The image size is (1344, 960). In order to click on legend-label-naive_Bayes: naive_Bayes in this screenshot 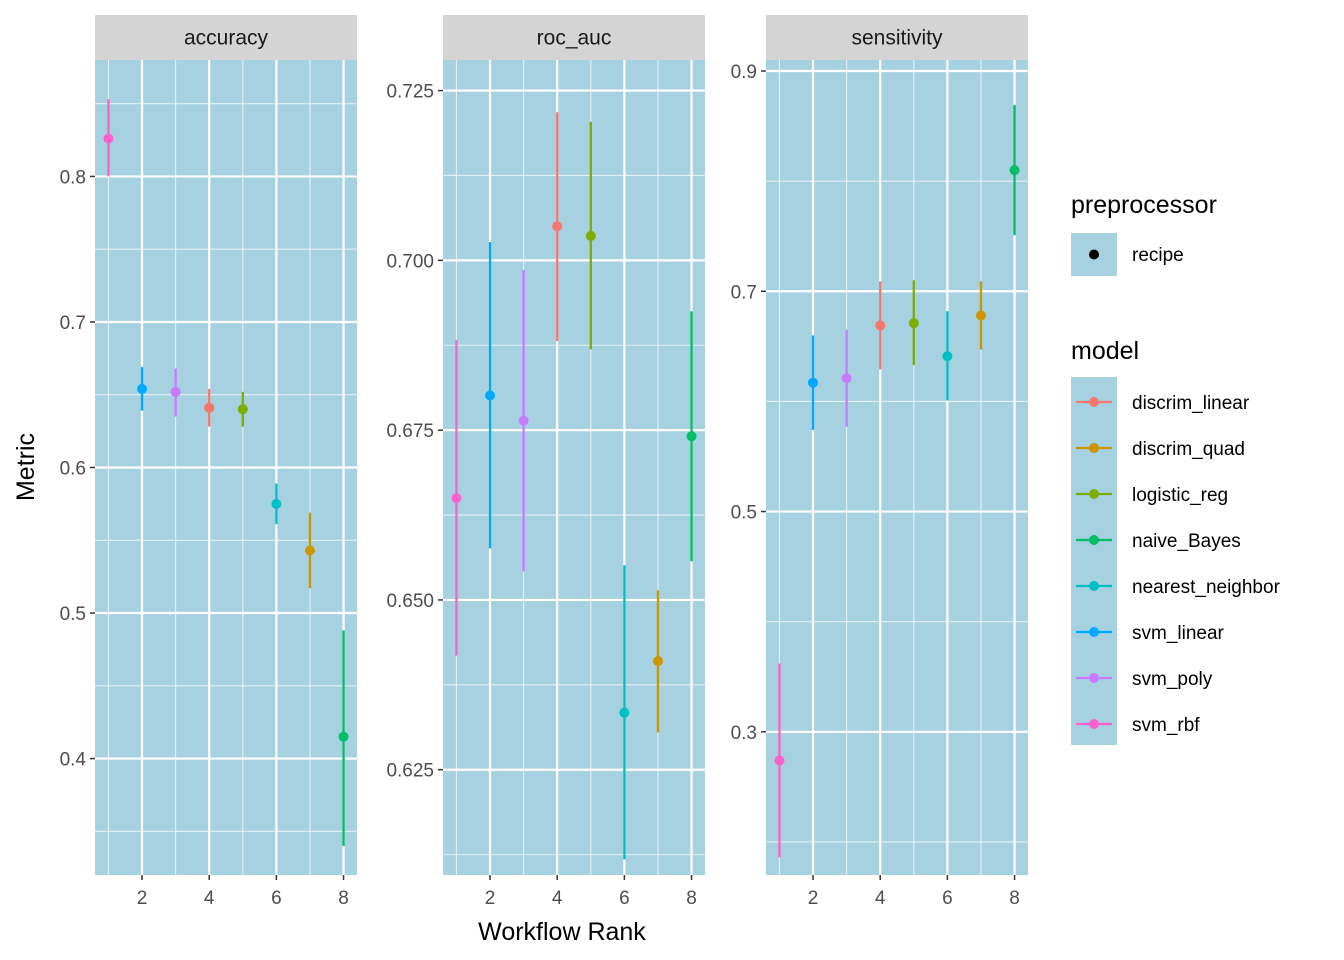, I will do `click(1186, 541)`.